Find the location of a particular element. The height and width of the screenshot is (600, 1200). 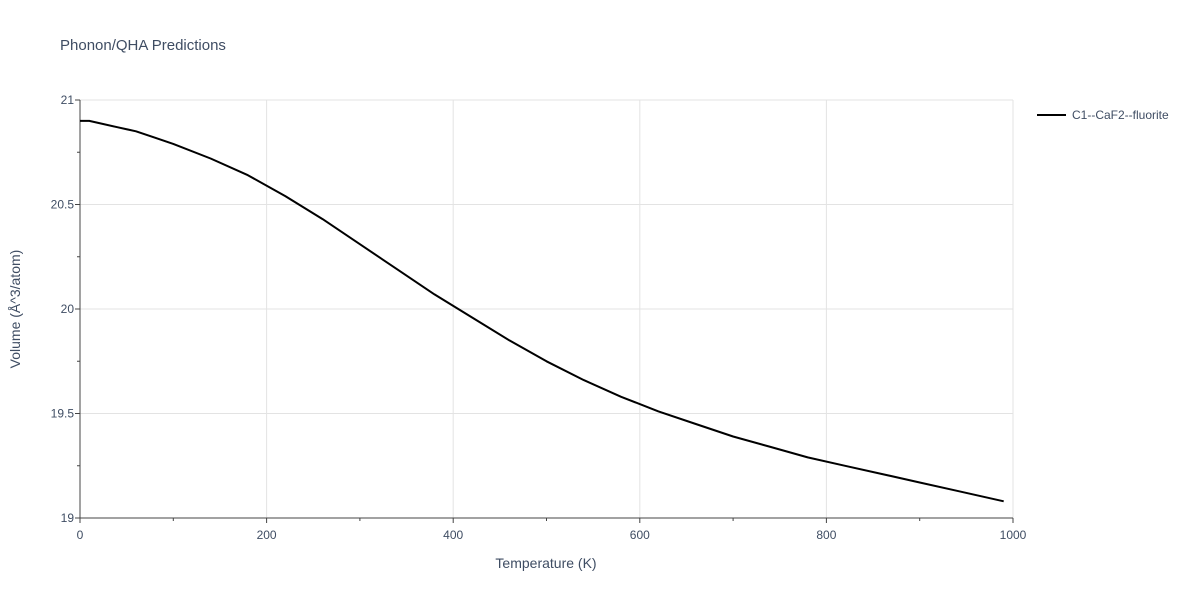

x-tick-label: 800 is located at coordinates (826, 535).